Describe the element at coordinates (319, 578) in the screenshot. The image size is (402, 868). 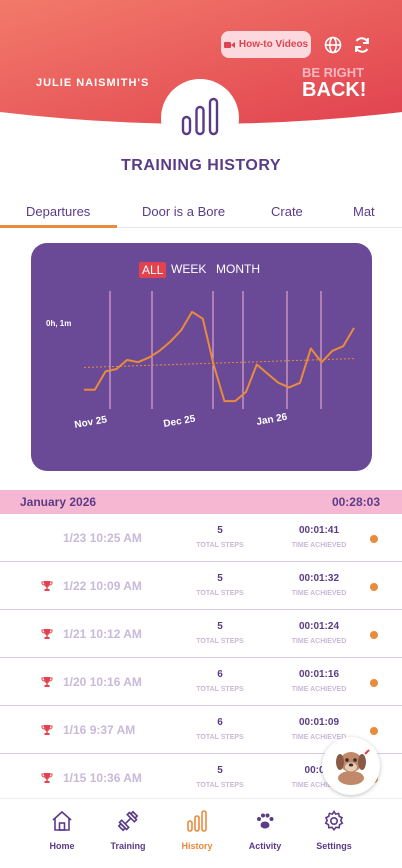
I see `time-achieved-value: 00:01:32` at that location.